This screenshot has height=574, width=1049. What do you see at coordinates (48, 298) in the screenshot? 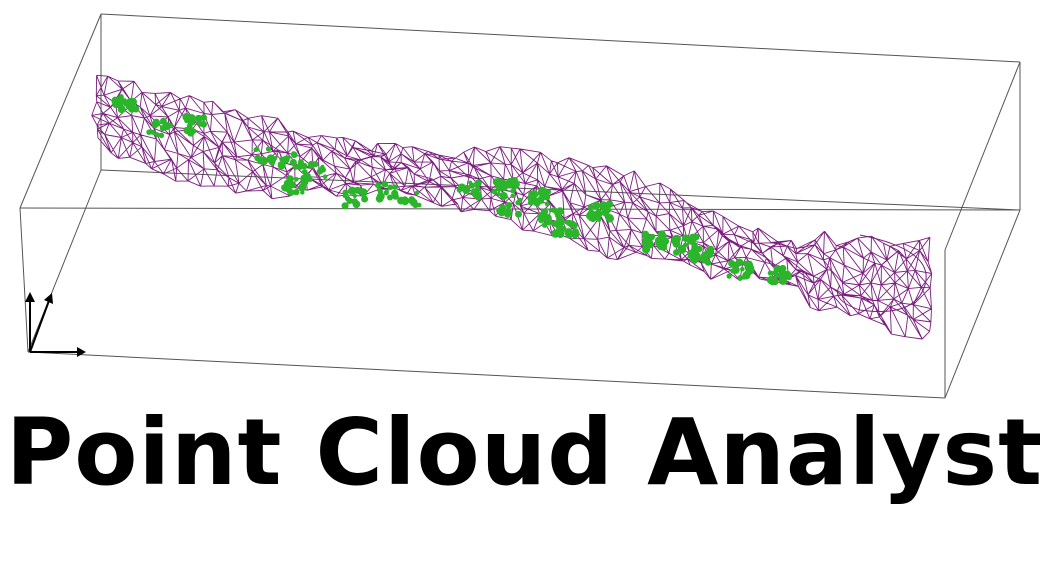
I see `axis-arrow-z` at bounding box center [48, 298].